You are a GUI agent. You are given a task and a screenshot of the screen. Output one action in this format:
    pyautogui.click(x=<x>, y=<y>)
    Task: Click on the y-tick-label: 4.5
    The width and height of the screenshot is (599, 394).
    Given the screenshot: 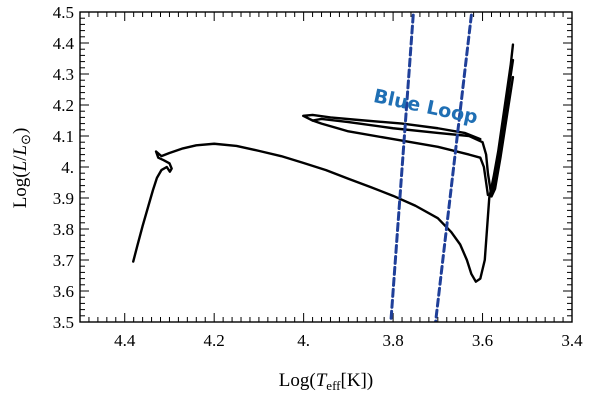 What is the action you would take?
    pyautogui.click(x=63, y=12)
    